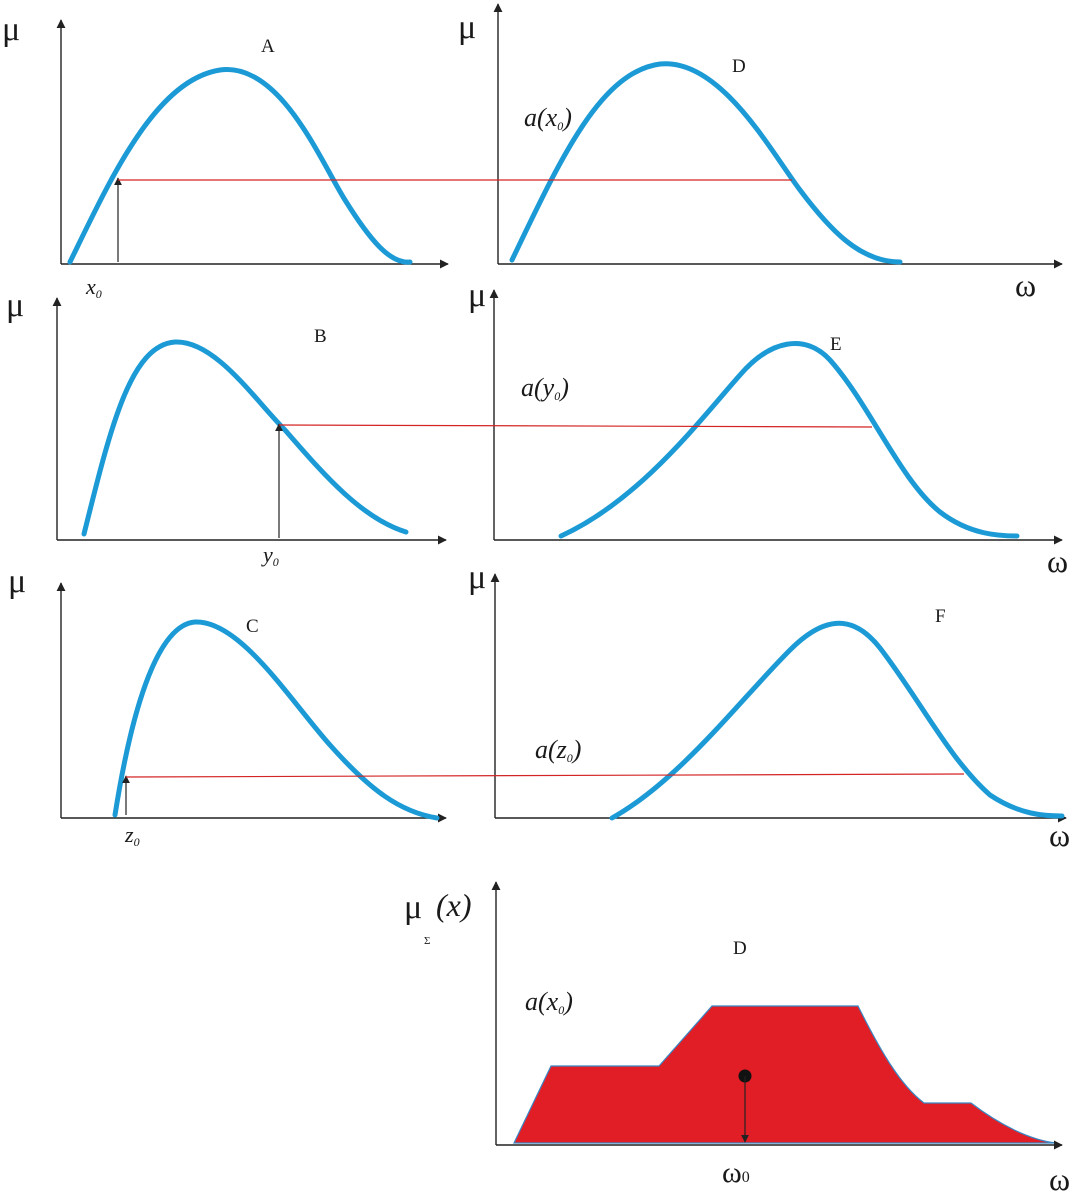 The height and width of the screenshot is (1192, 1079). Describe the element at coordinates (93, 287) in the screenshot. I see `input-label-x0: x0` at that location.